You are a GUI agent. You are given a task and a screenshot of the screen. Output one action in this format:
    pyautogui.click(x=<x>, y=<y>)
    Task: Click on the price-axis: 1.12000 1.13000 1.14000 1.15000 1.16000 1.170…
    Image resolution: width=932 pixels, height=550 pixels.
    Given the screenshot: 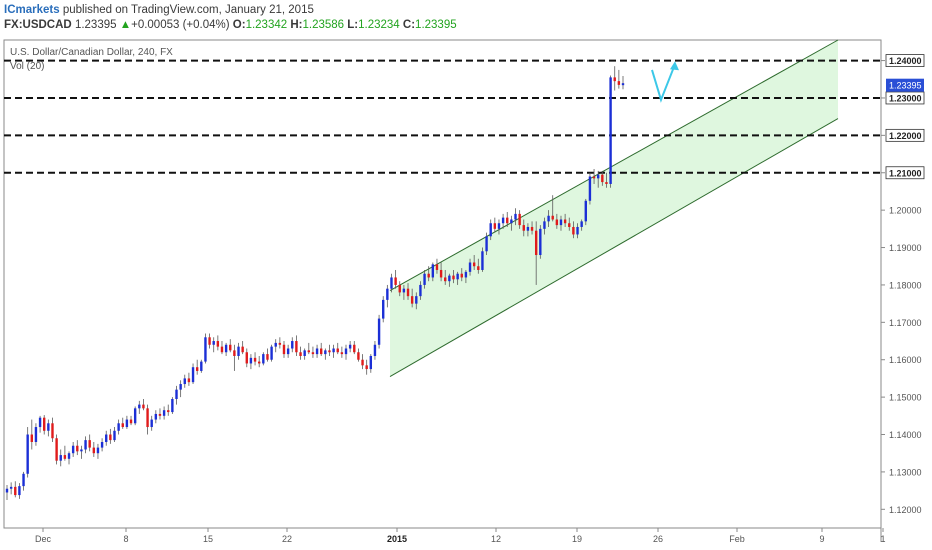 What is the action you would take?
    pyautogui.click(x=903, y=284)
    